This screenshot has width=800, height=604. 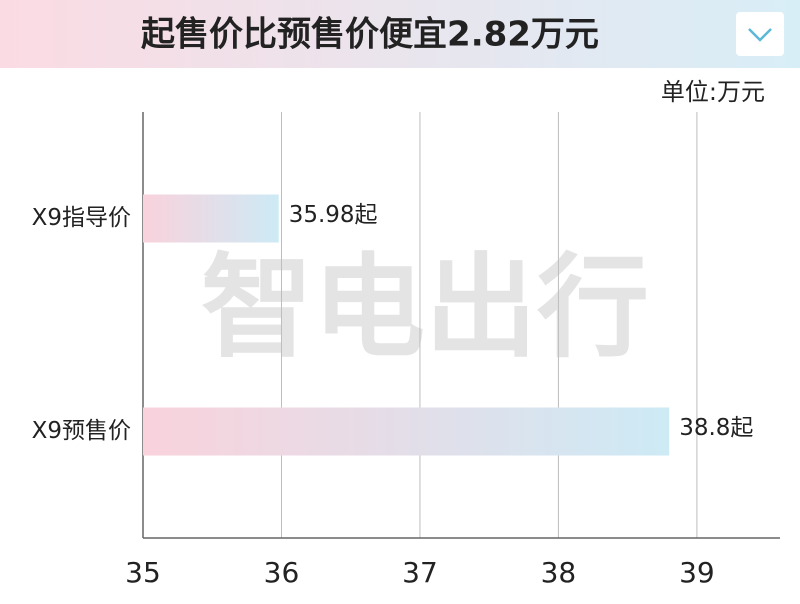 What do you see at coordinates (716, 428) in the screenshot?
I see `value-label: 38.8起` at bounding box center [716, 428].